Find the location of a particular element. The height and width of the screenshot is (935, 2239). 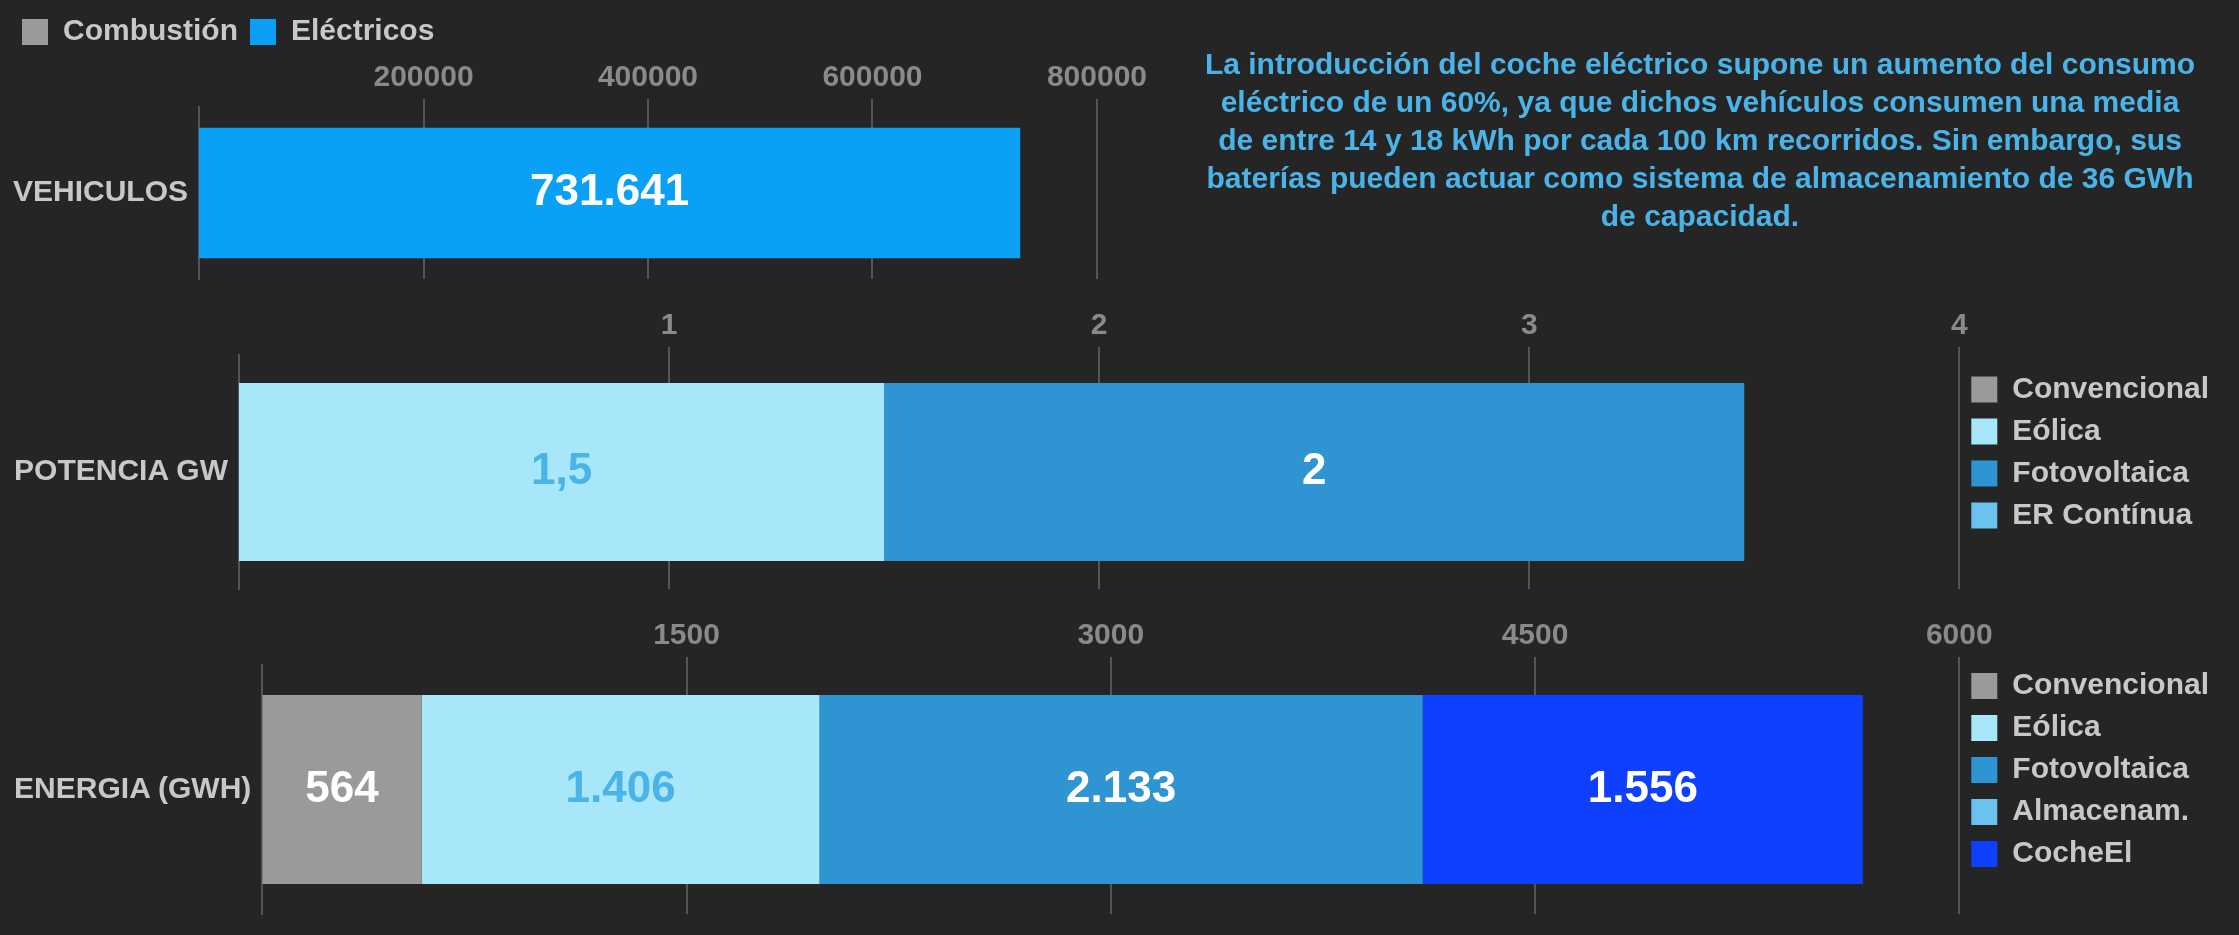

x-tick-label: 4500 is located at coordinates (1535, 634).